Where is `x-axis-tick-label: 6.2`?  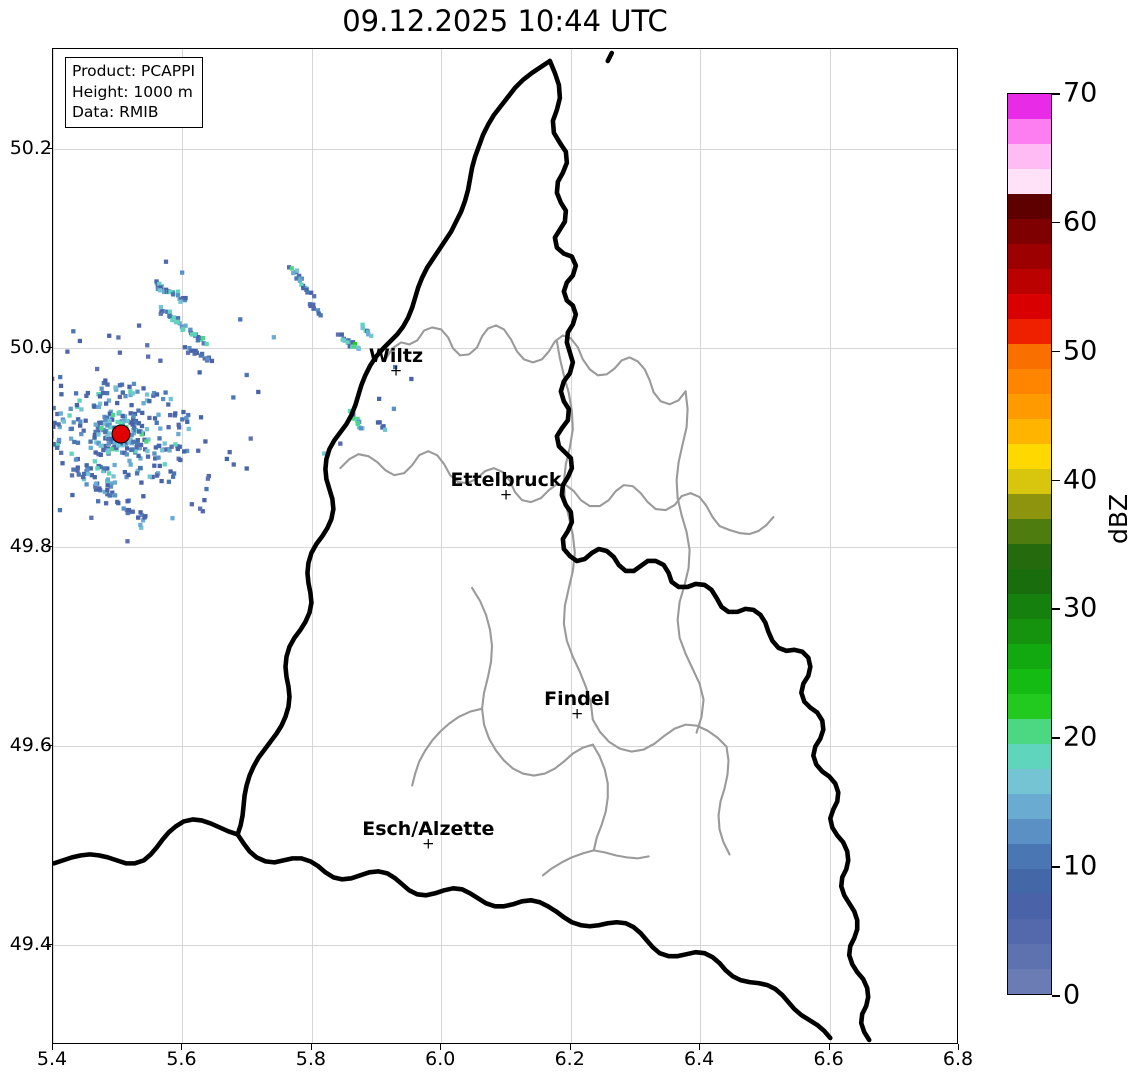 x-axis-tick-label: 6.2 is located at coordinates (569, 1059).